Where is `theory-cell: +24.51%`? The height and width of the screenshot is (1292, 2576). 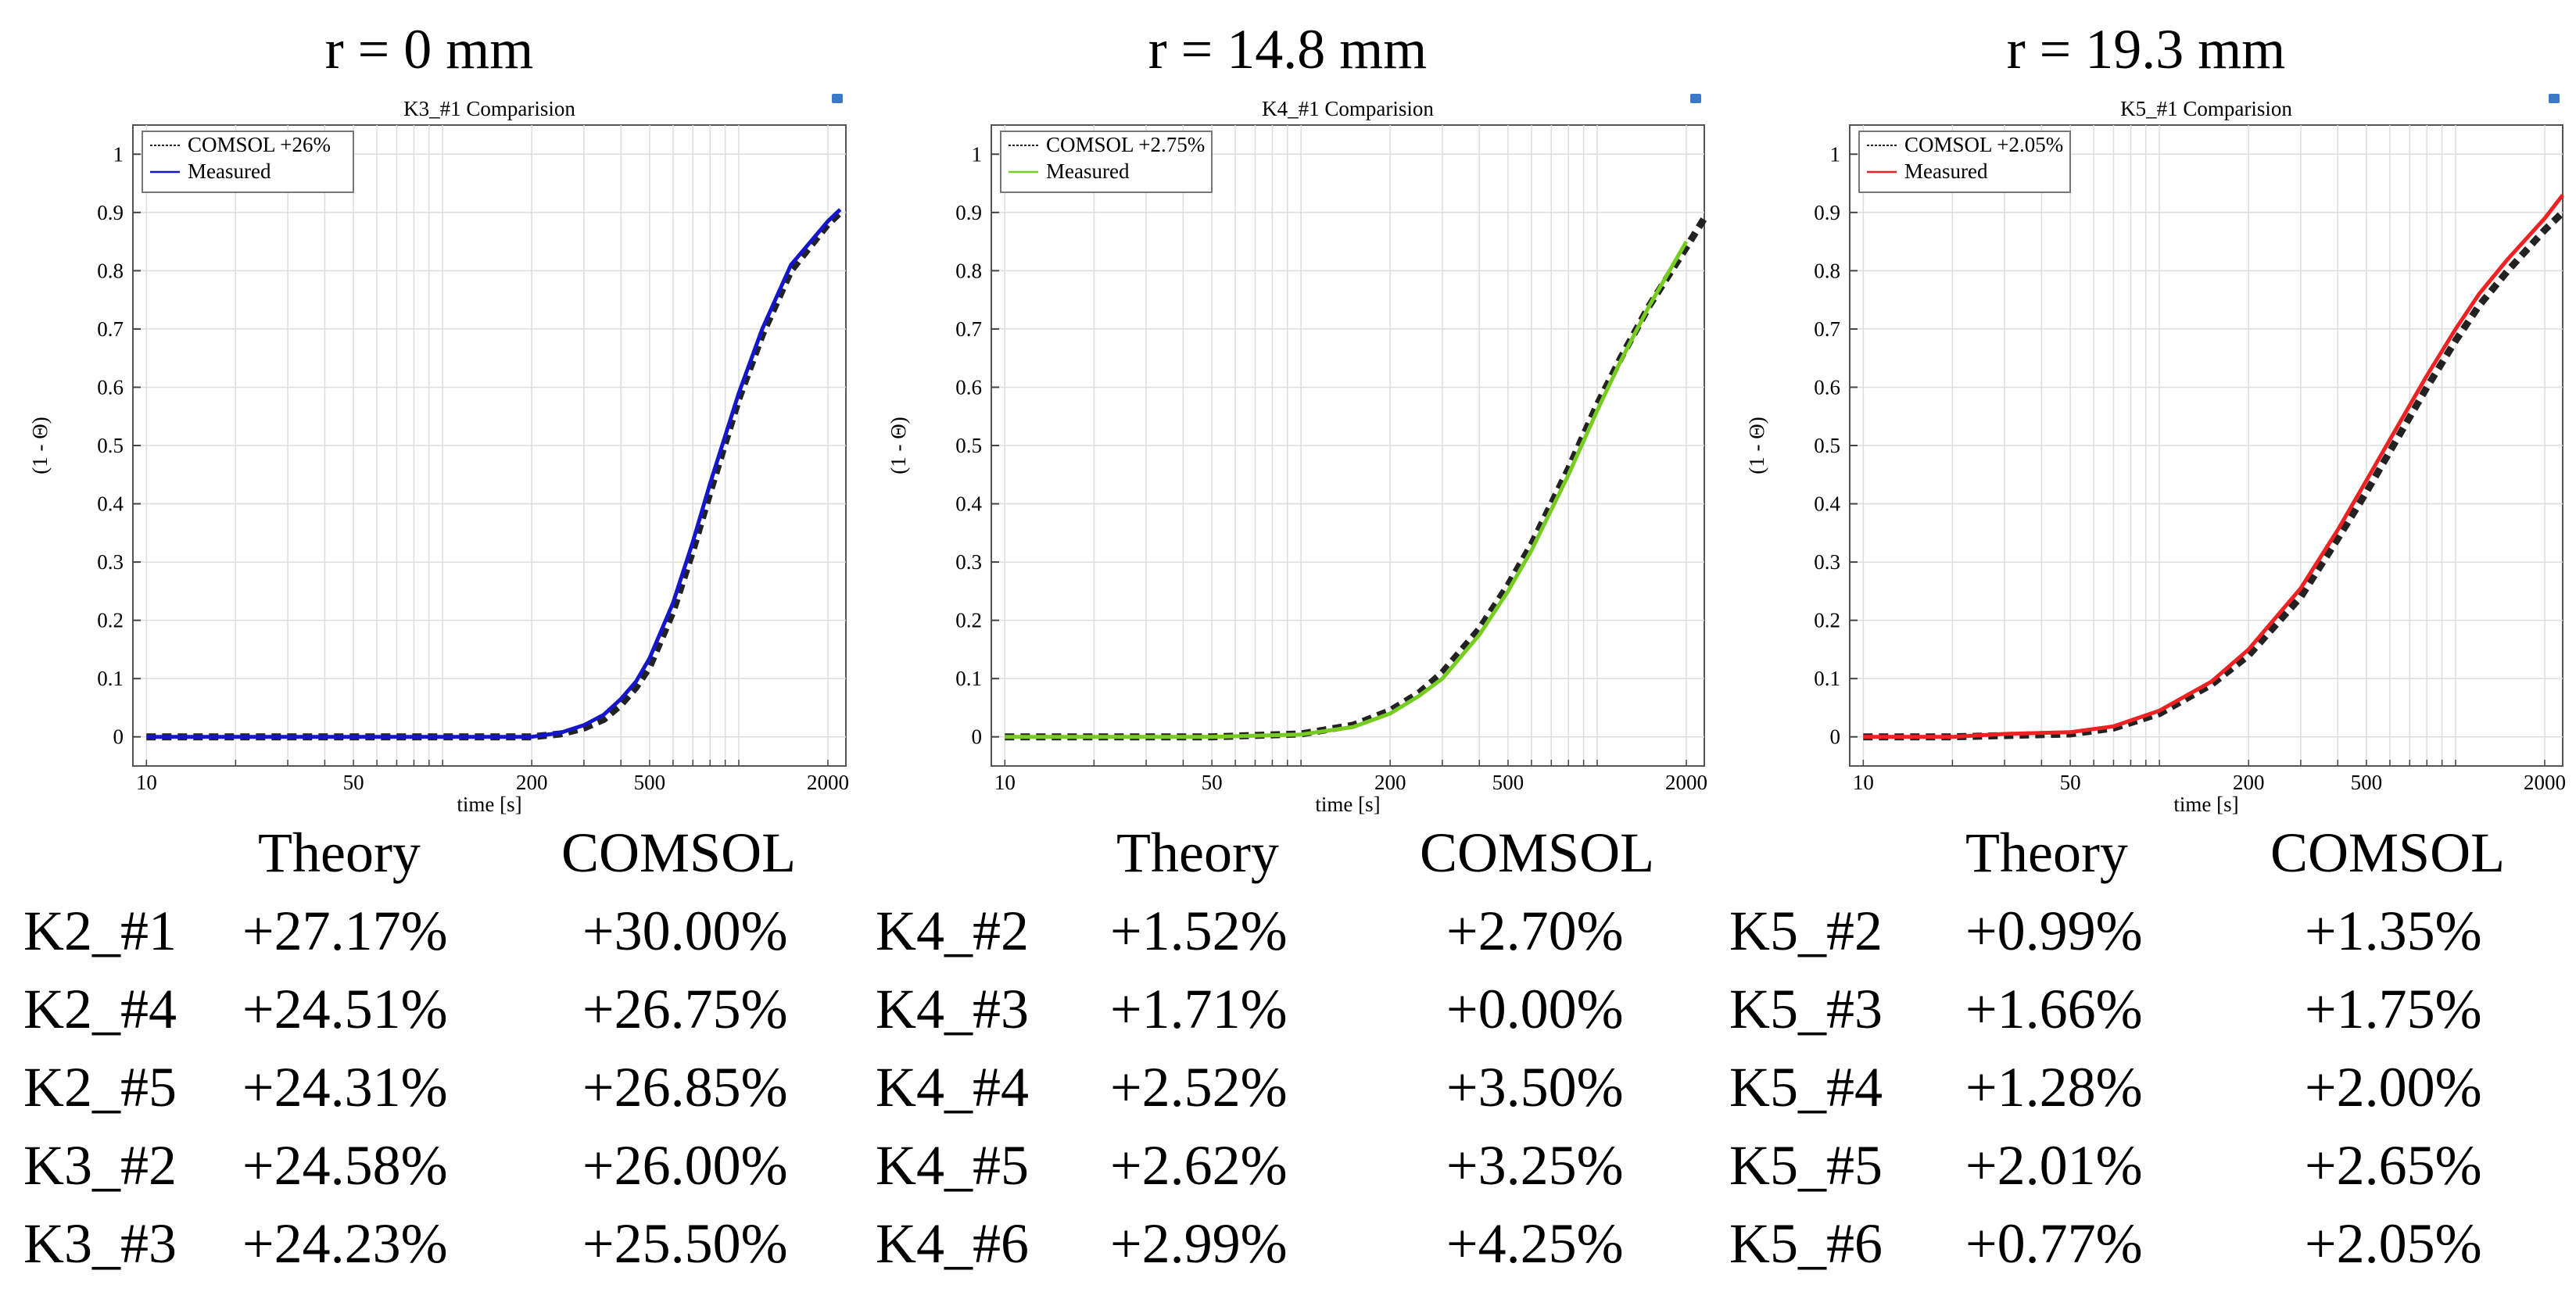
theory-cell: +24.51% is located at coordinates (345, 1009).